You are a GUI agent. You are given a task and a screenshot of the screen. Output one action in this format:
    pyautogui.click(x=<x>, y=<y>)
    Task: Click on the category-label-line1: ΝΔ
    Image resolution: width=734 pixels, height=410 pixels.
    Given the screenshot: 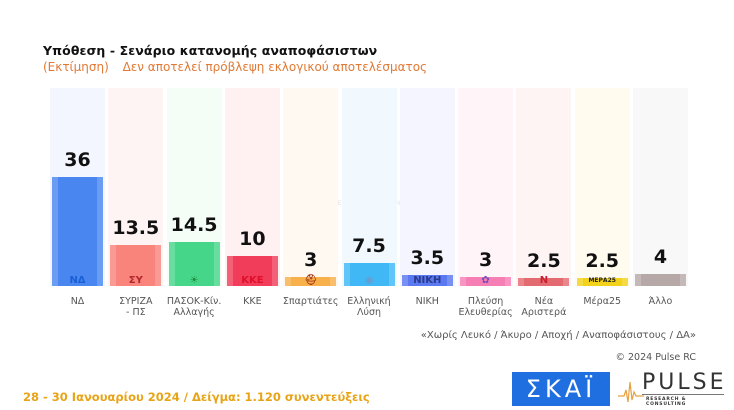 What is the action you would take?
    pyautogui.click(x=77, y=301)
    